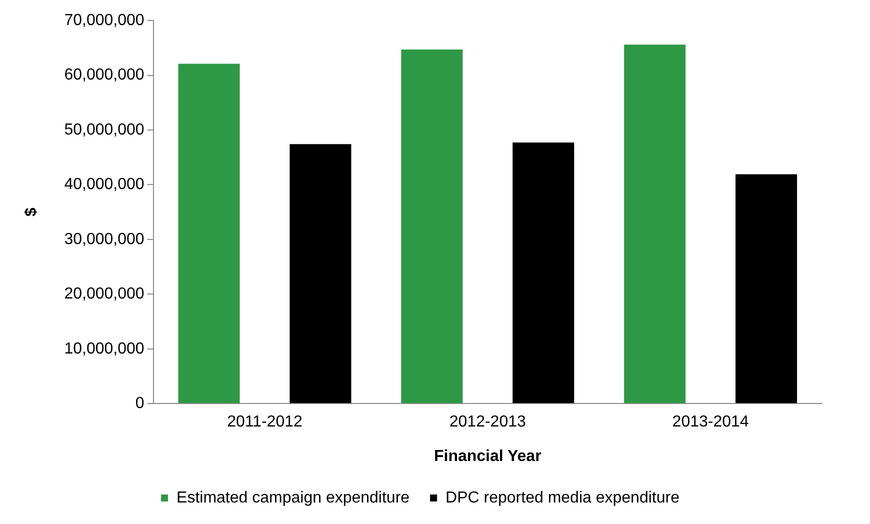 This screenshot has height=524, width=870. What do you see at coordinates (31, 212) in the screenshot?
I see `y-axis-title: $` at bounding box center [31, 212].